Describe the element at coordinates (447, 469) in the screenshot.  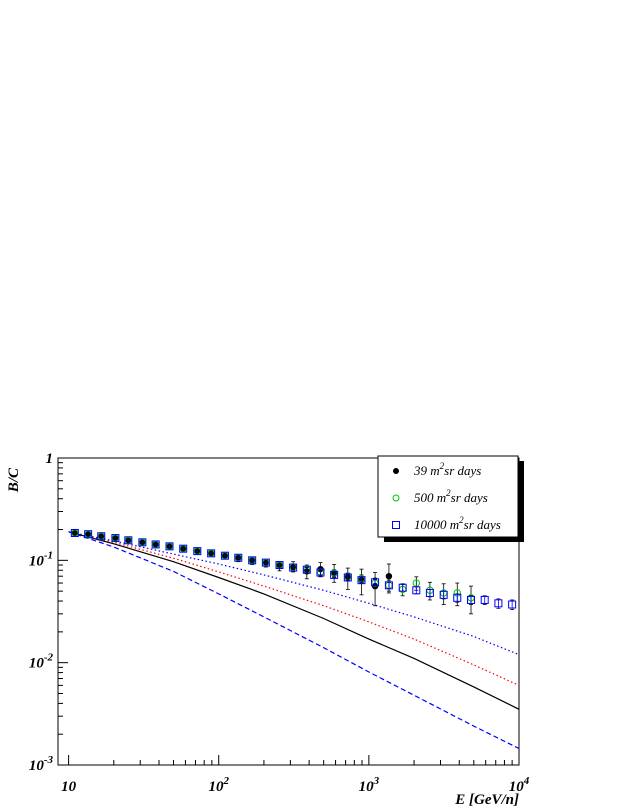
I see `legend-label: 39 m2sr days` at that location.